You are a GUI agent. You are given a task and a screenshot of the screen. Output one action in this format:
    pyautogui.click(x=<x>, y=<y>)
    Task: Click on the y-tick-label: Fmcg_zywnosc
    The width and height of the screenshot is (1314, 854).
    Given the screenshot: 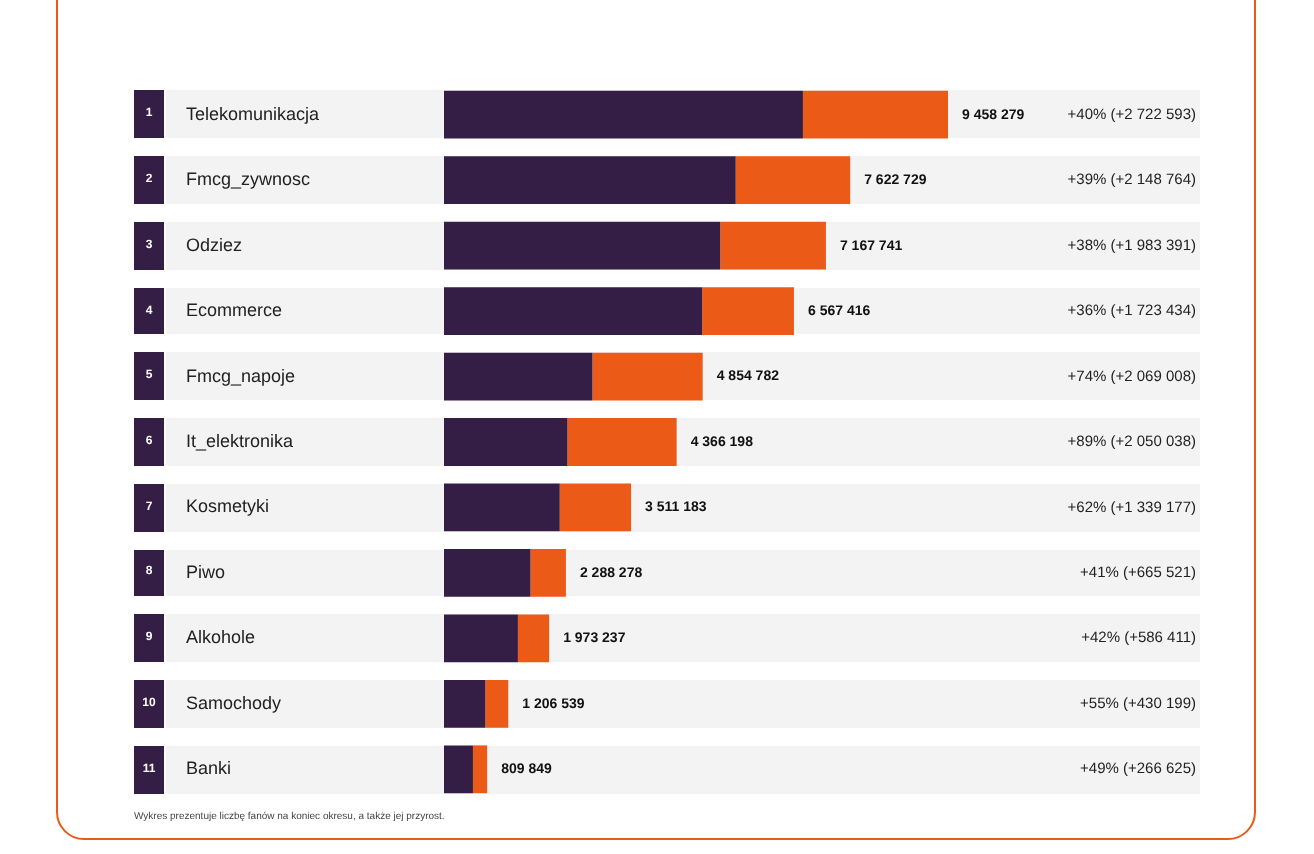 What is the action you would take?
    pyautogui.click(x=249, y=179)
    